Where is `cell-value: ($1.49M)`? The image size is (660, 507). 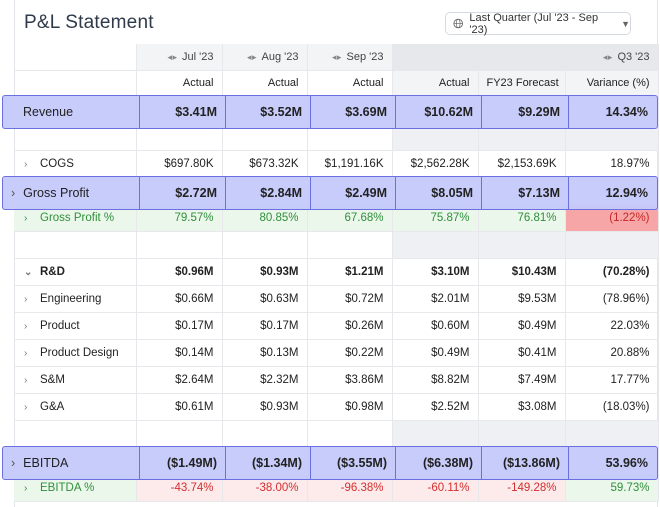
cell-value: ($1.49M) is located at coordinates (183, 463).